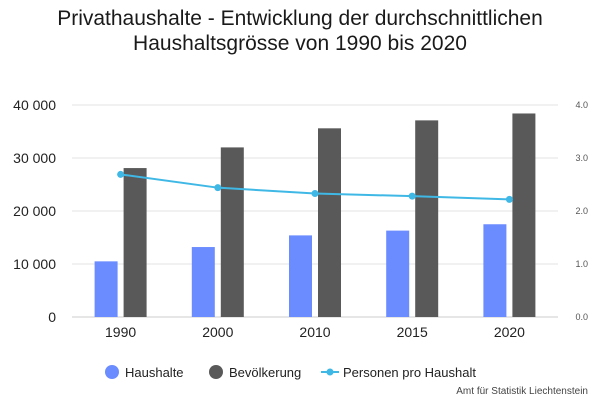  I want to click on x-axis: 1990 2000 2010 2015 2020, so click(315, 332).